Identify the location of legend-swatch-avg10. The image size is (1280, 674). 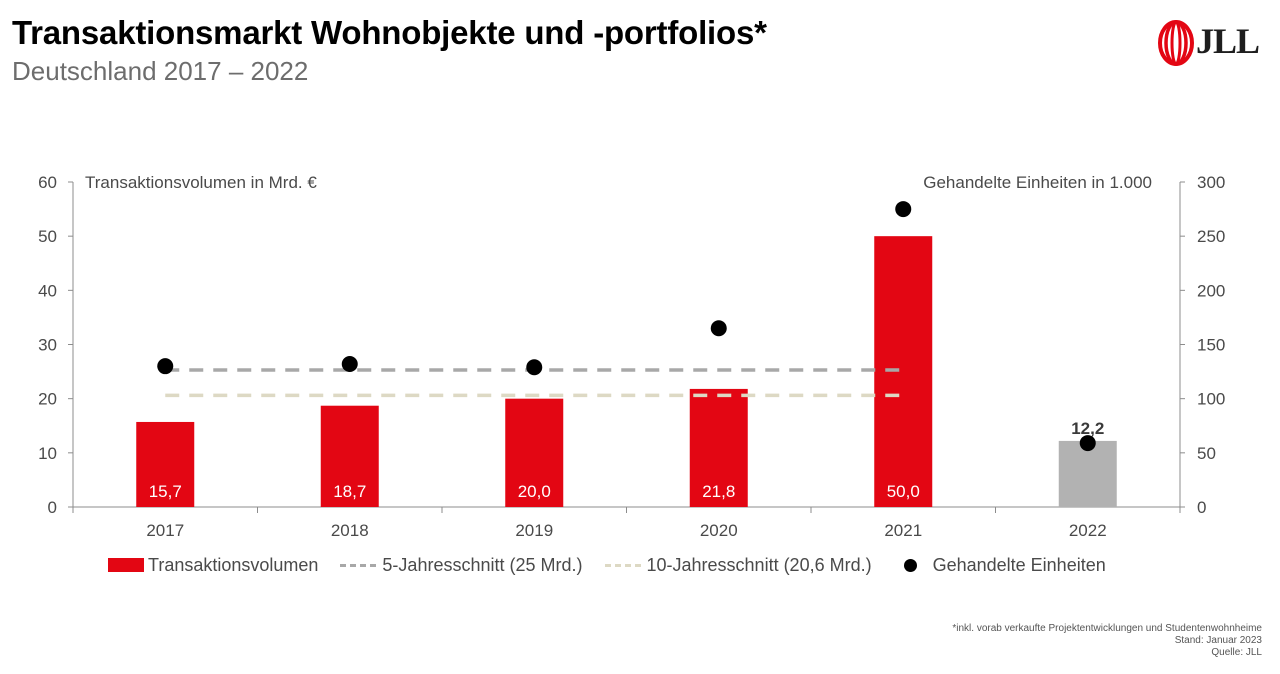
(622, 565).